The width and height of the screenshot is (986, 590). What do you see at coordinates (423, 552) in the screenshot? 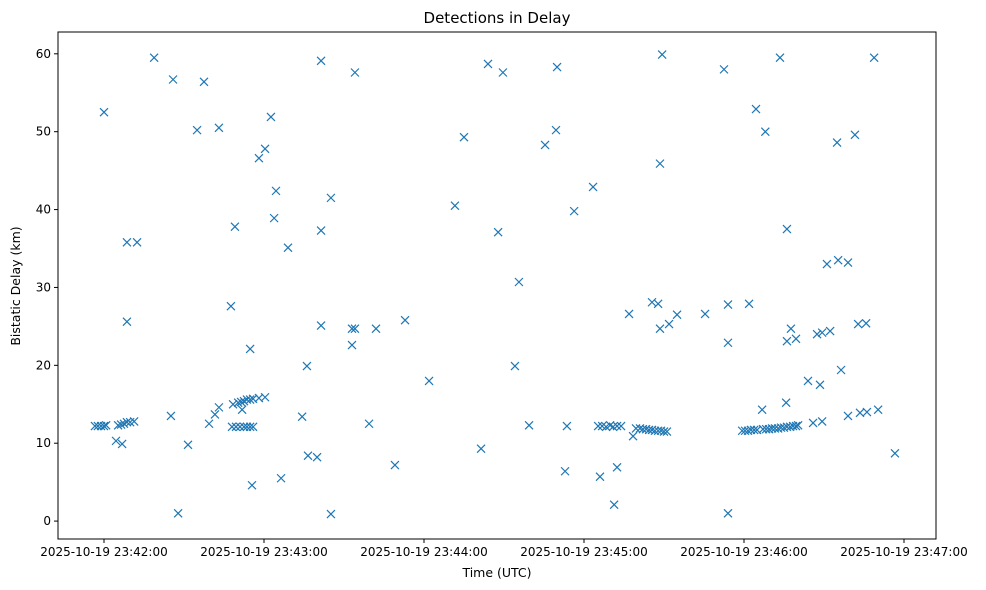
I see `x-tick-label: 2025-10-19 23:44:00` at bounding box center [423, 552].